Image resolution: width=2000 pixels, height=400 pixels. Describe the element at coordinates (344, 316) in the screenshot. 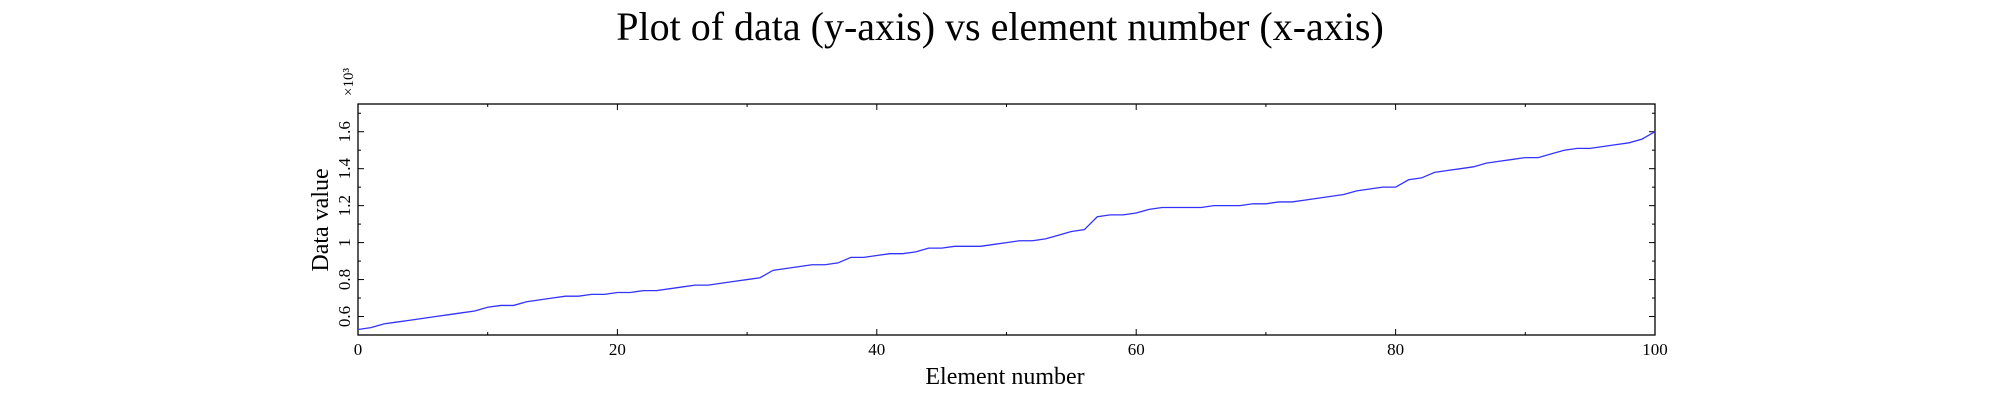

I see `y-tick-label: 0.6` at that location.